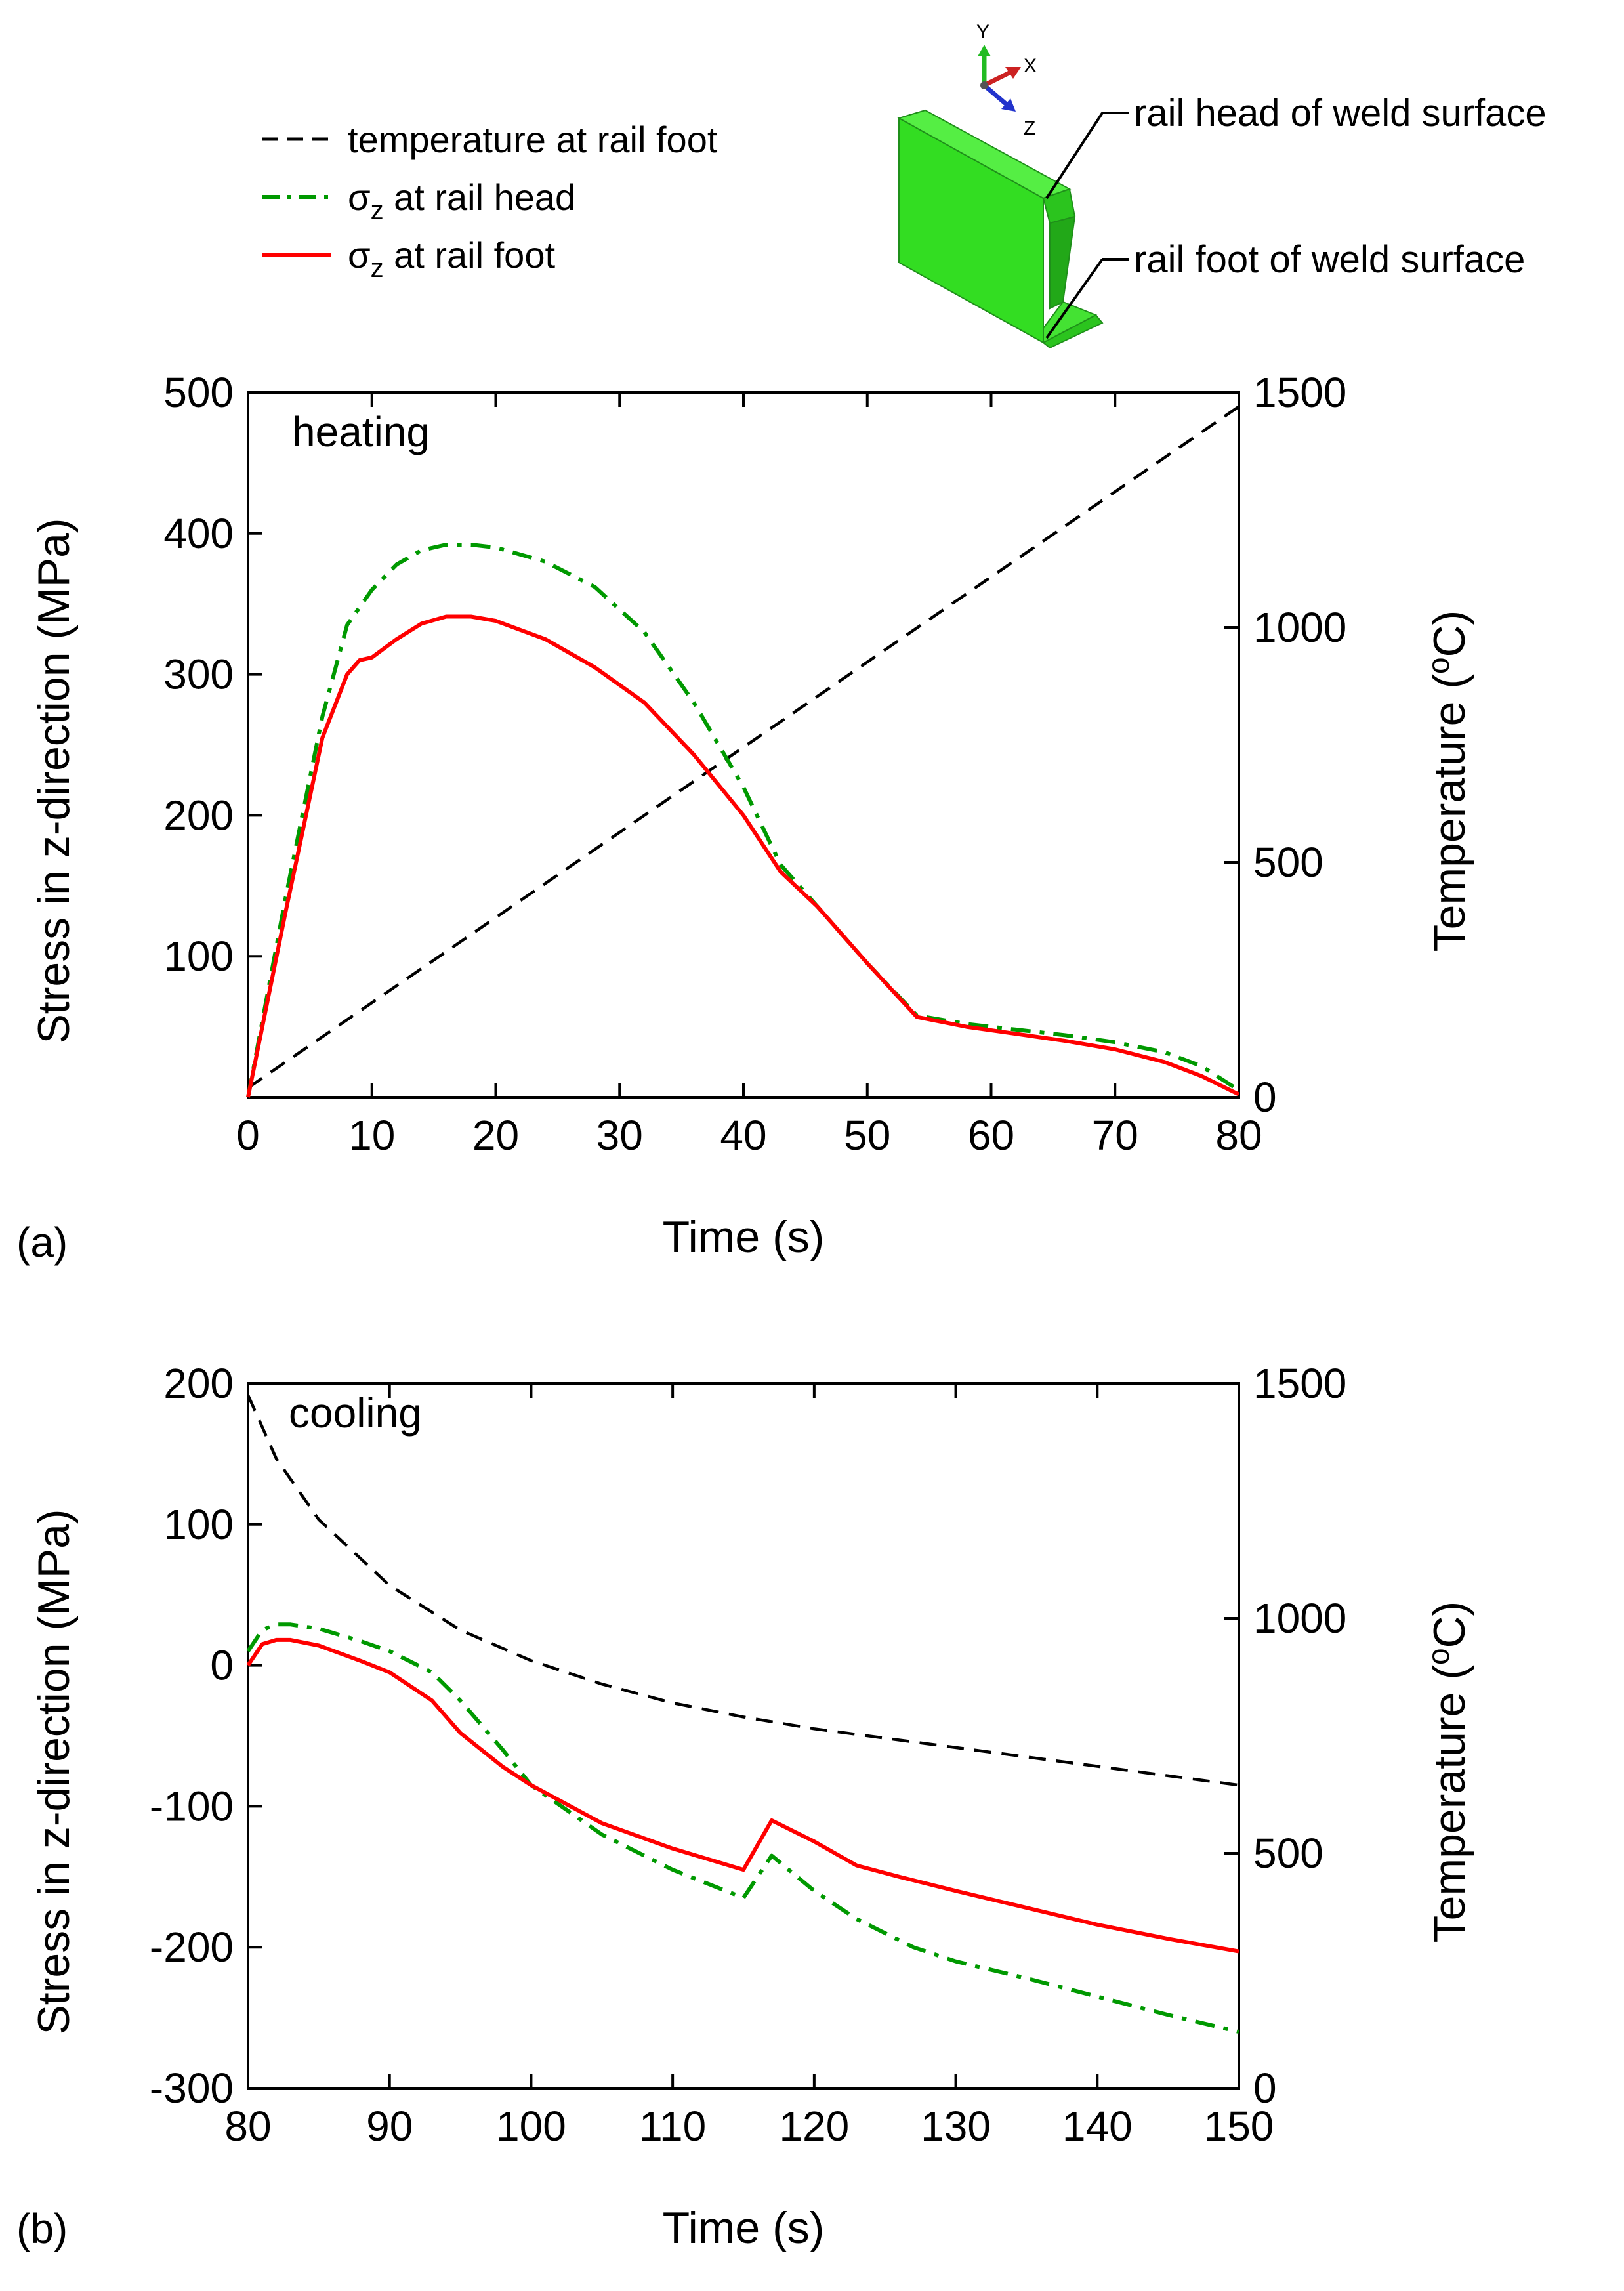  Describe the element at coordinates (1030, 128) in the screenshot. I see `axis-z-label: Z` at that location.